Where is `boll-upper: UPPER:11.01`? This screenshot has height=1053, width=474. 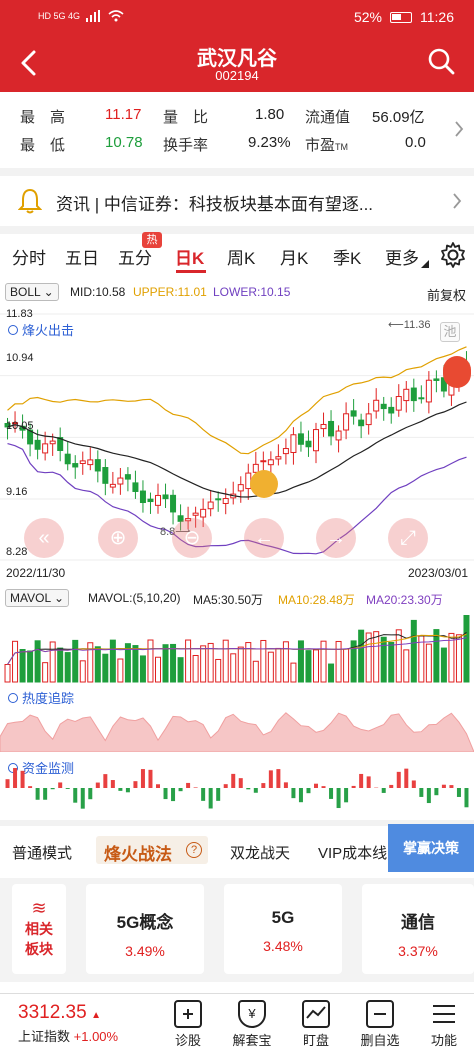
boll-upper: UPPER:11.01 is located at coordinates (170, 292).